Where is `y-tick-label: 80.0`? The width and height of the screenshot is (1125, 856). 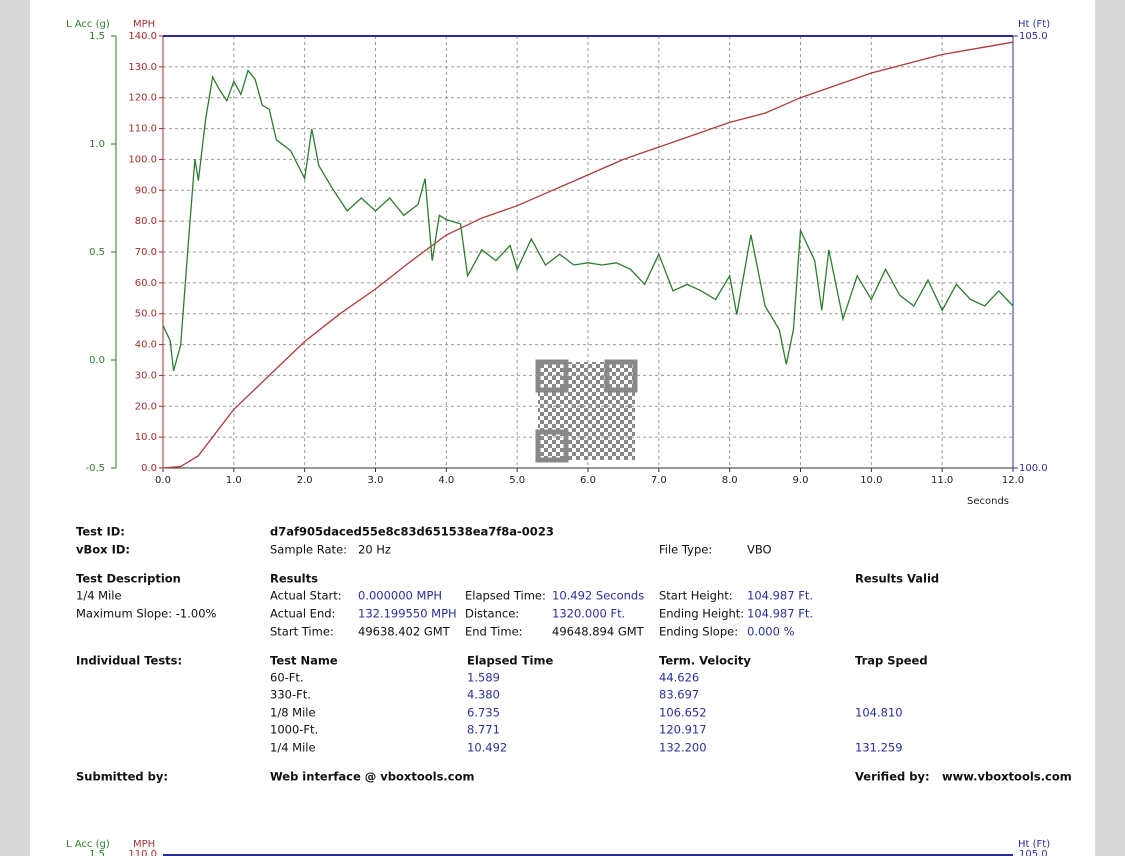
y-tick-label: 80.0 is located at coordinates (146, 221).